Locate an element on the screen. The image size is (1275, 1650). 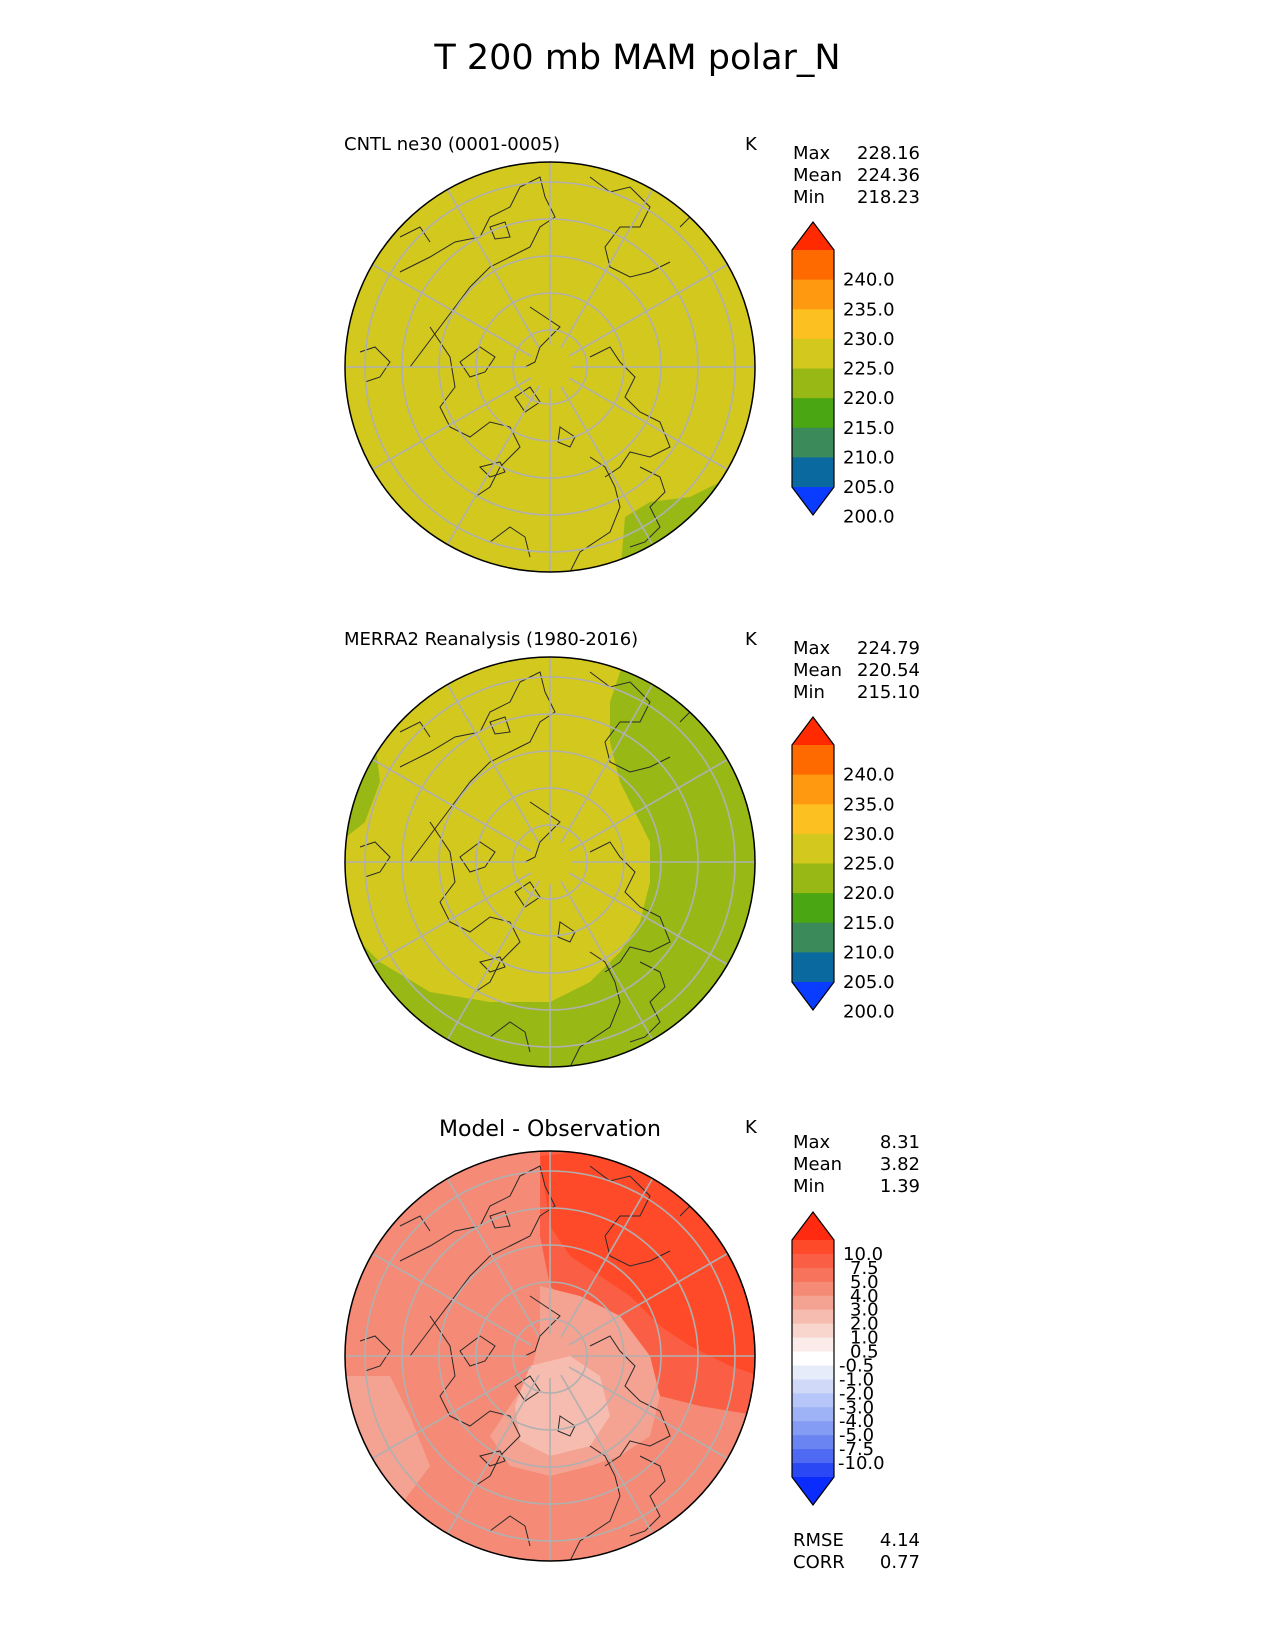
colorbar-tick-label: 235.0 is located at coordinates (869, 309).